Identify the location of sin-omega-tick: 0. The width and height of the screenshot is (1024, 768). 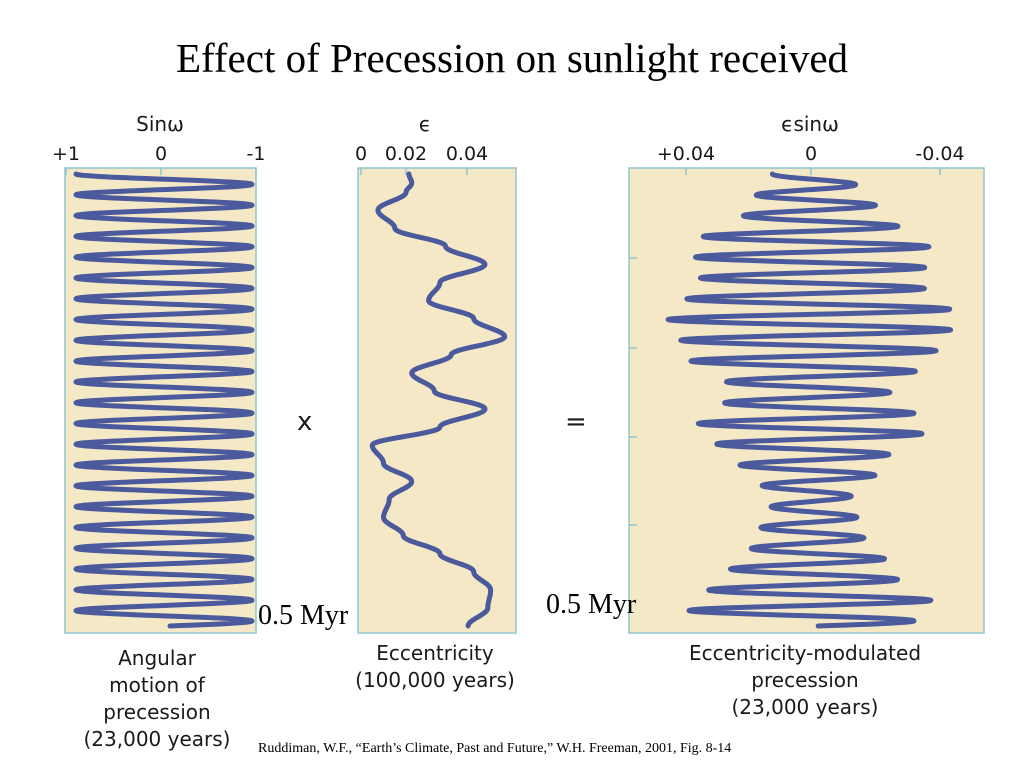
(161, 154).